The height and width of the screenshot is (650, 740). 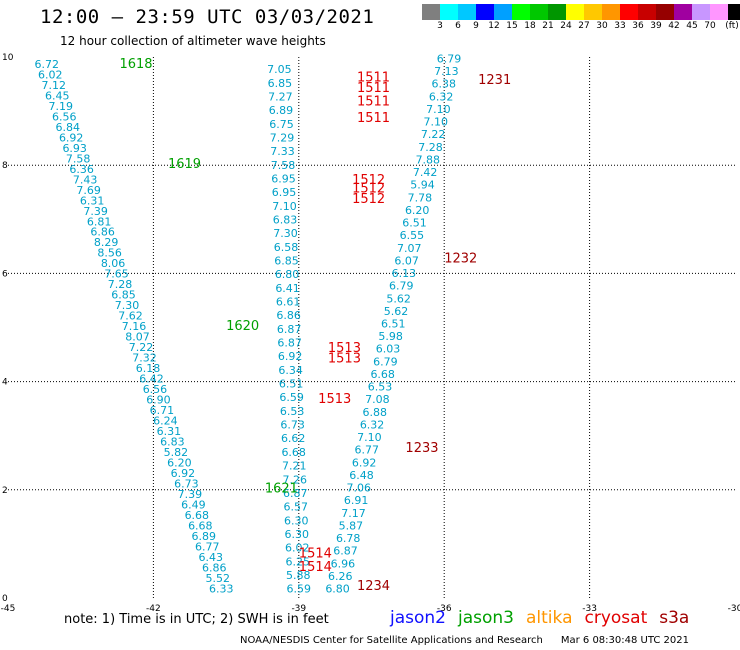 I want to click on wave-height-value: 8.56, so click(x=109, y=253).